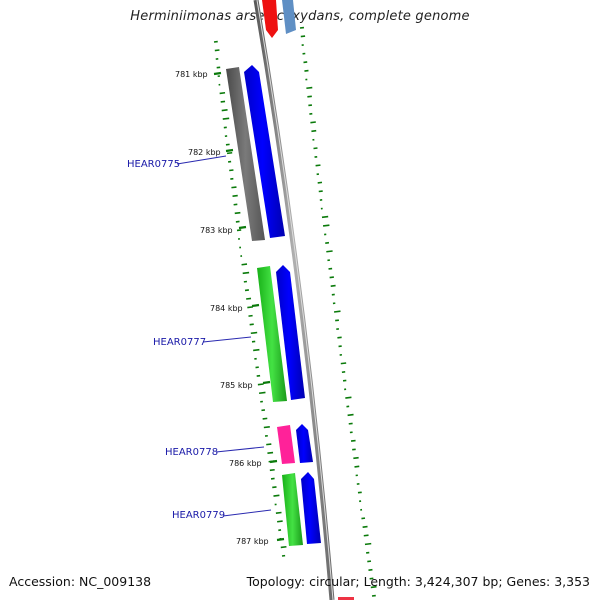 This screenshot has height=600, width=600. I want to click on scale-label-785: 785 kbp, so click(236, 385).